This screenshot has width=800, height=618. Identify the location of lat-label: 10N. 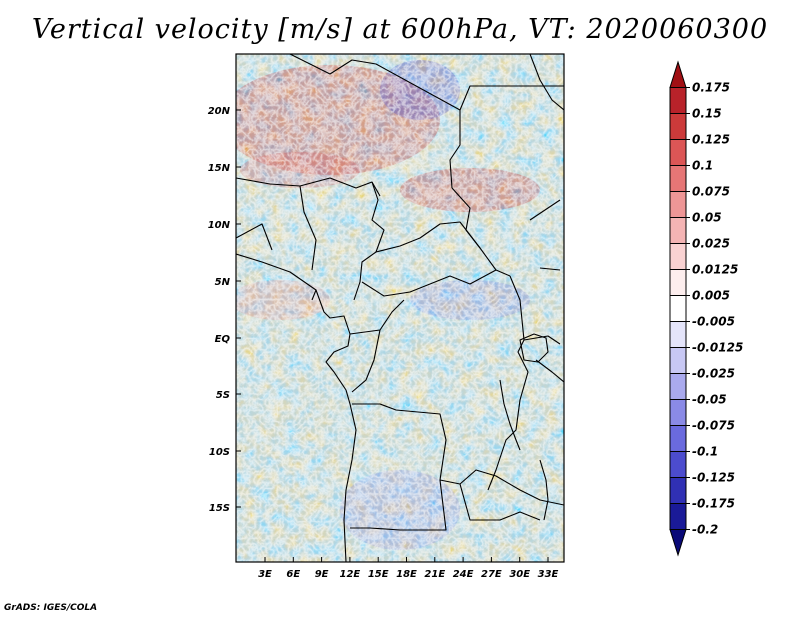
(219, 225).